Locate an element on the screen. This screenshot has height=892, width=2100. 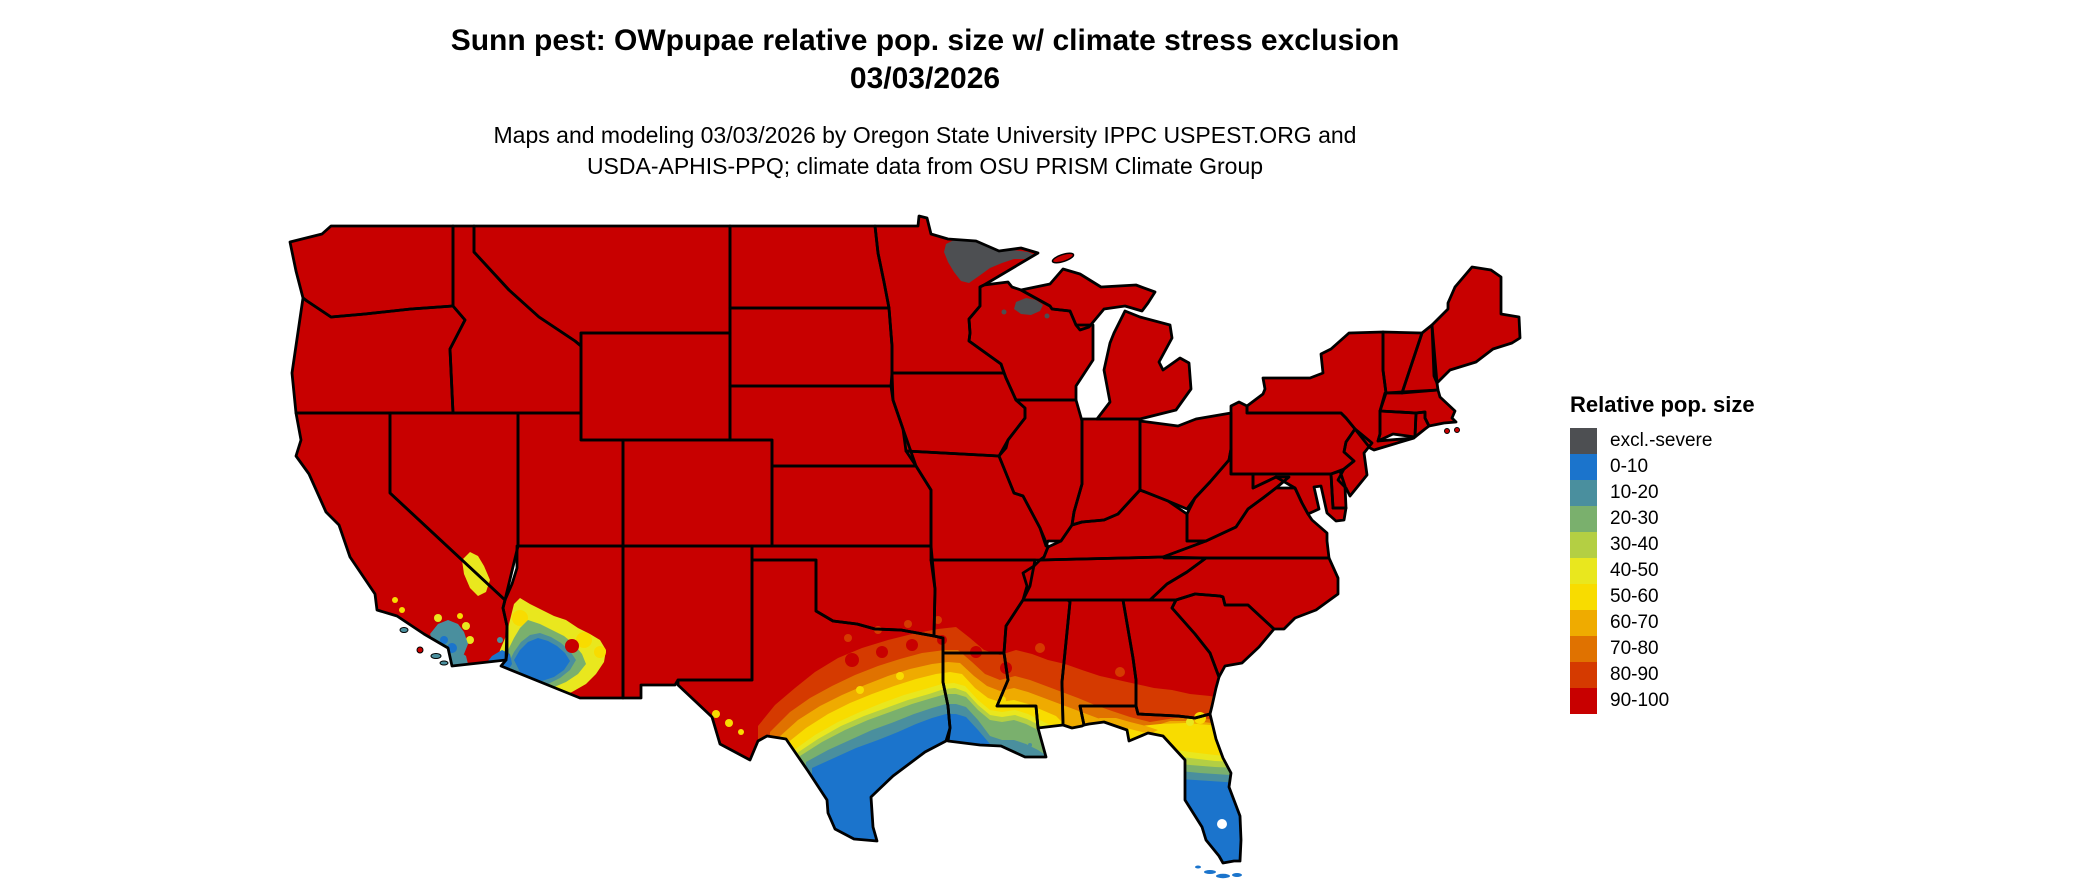
florida-keys is located at coordinates (1218, 872).